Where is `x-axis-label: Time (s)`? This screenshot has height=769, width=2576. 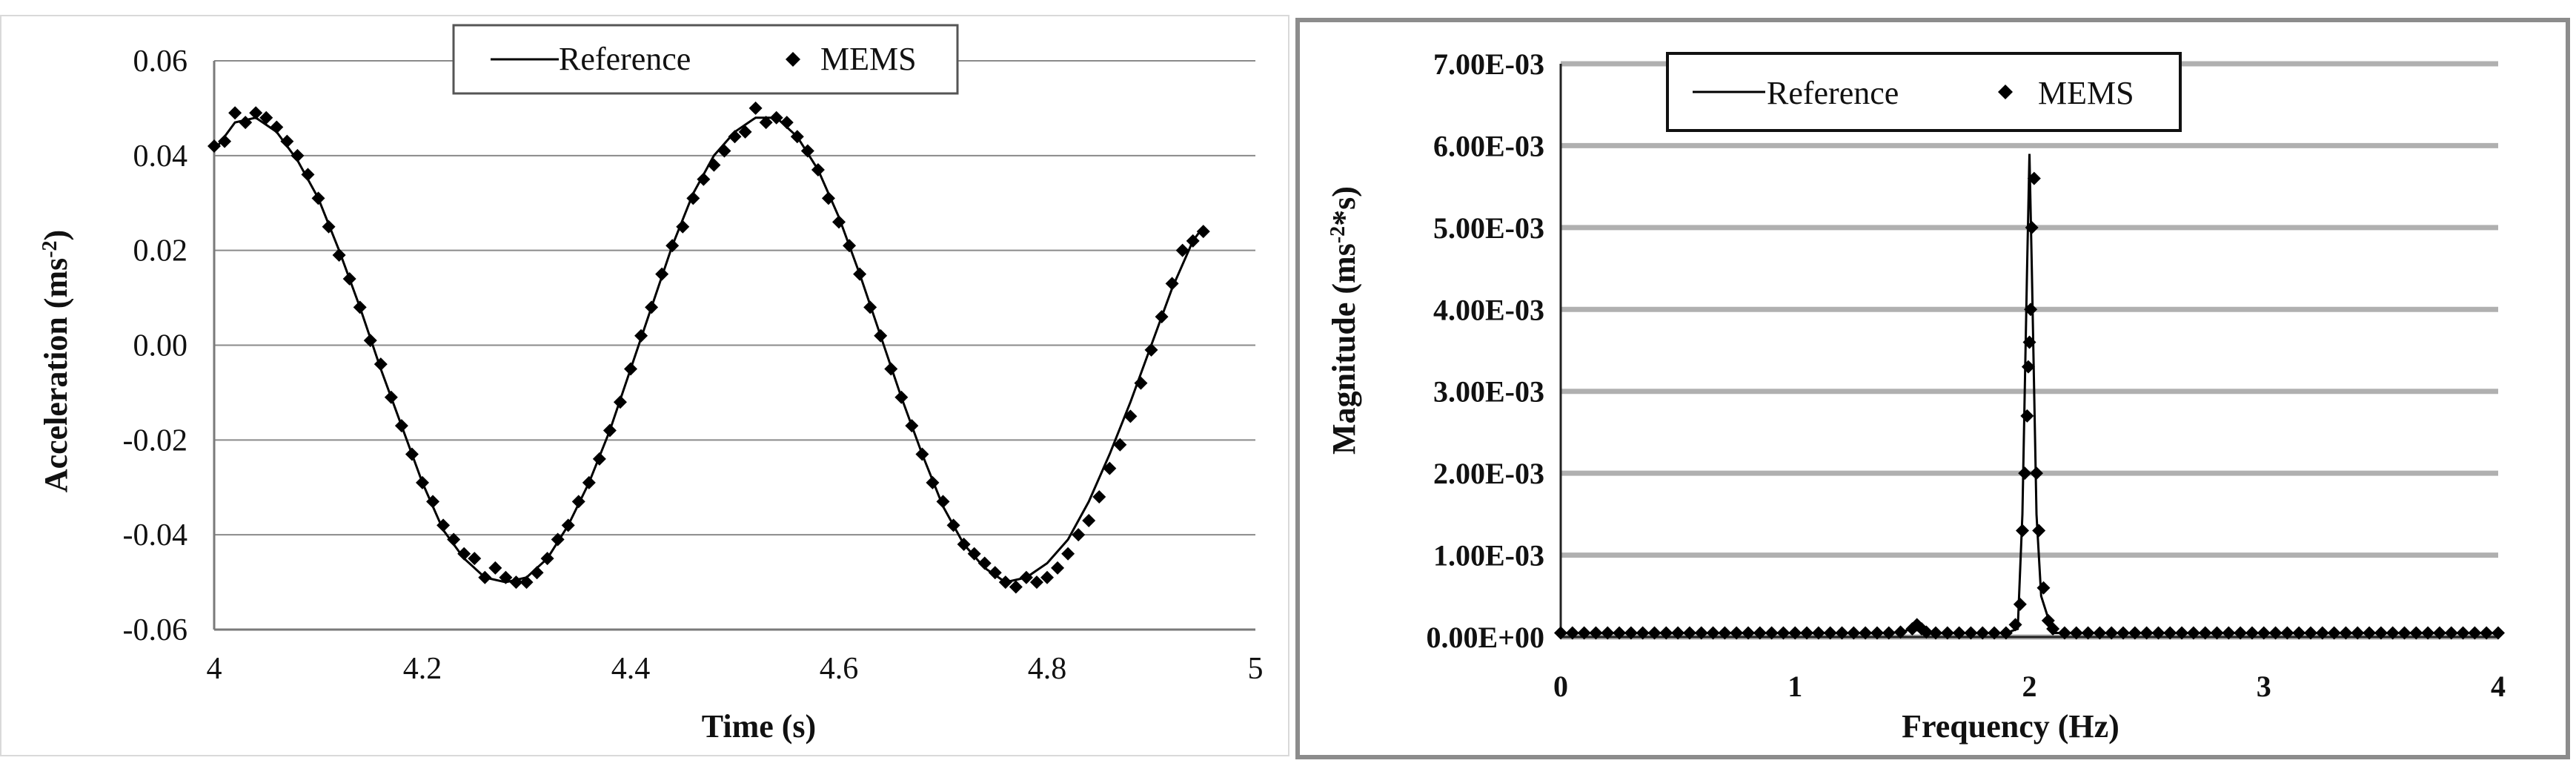
x-axis-label: Time (s) is located at coordinates (759, 726).